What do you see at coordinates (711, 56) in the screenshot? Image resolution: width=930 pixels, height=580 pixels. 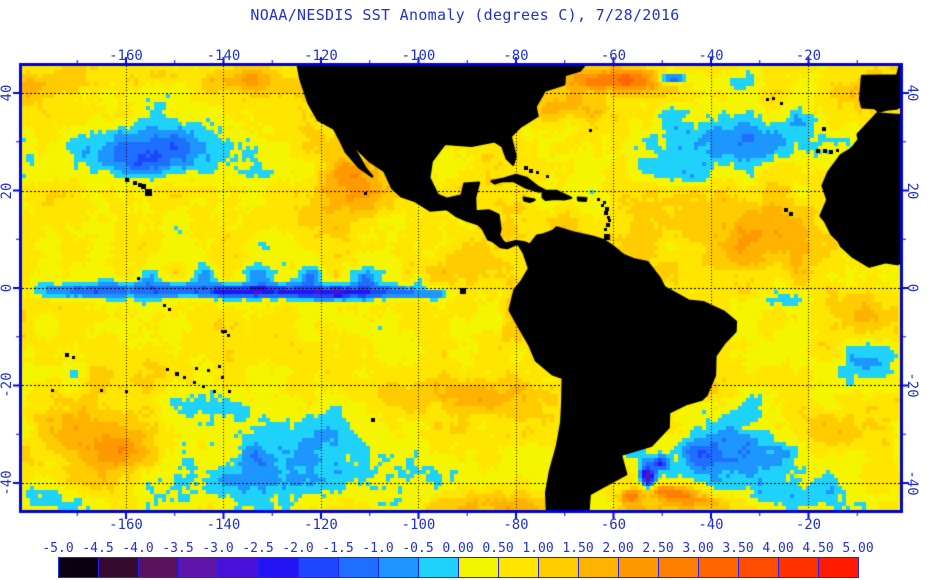 I see `lon-tick-label-top: -40` at bounding box center [711, 56].